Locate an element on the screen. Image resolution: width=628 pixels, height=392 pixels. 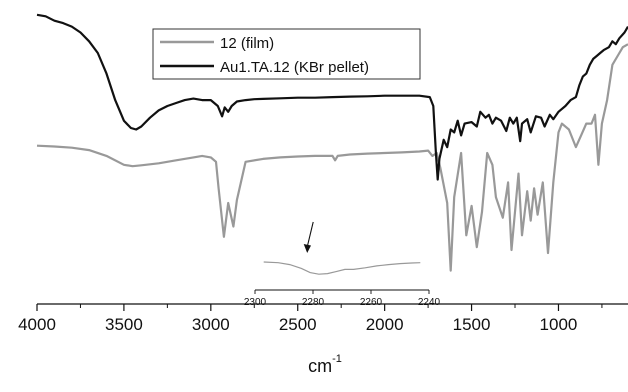
inset-arrow is located at coordinates (308, 237).